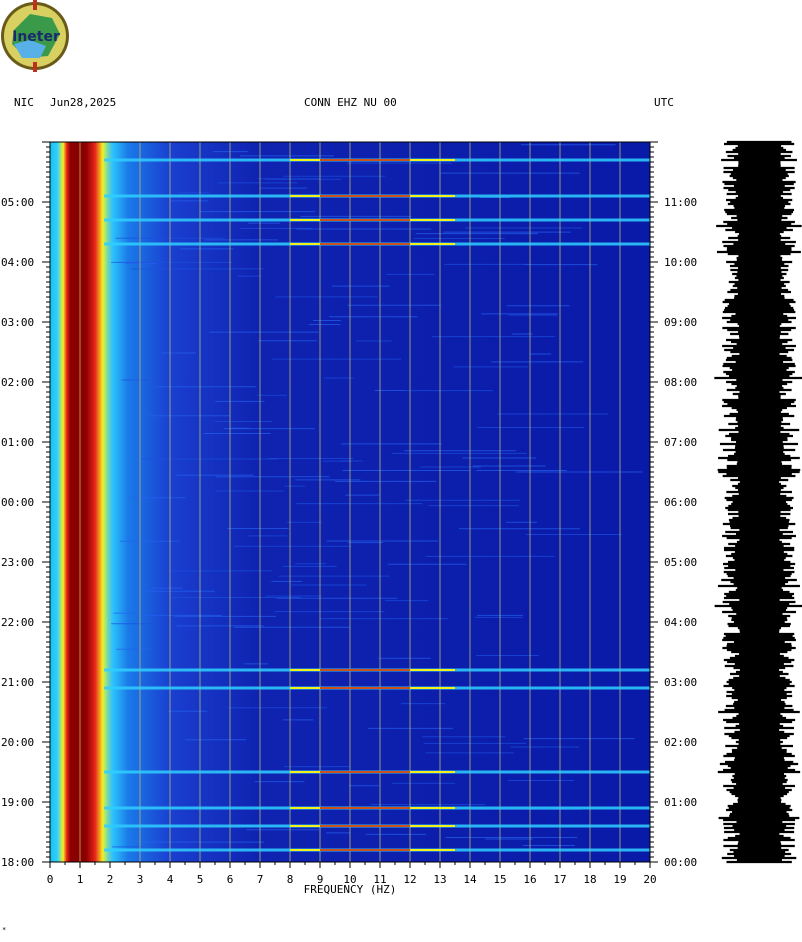 The height and width of the screenshot is (942, 802). What do you see at coordinates (4, 930) in the screenshot?
I see `corner-mark: *` at bounding box center [4, 930].